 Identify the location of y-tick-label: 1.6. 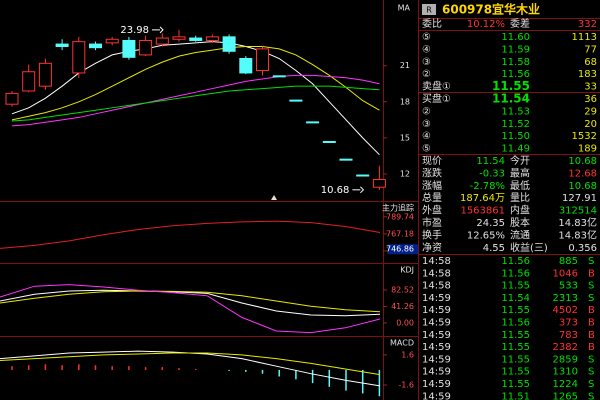
(407, 354).